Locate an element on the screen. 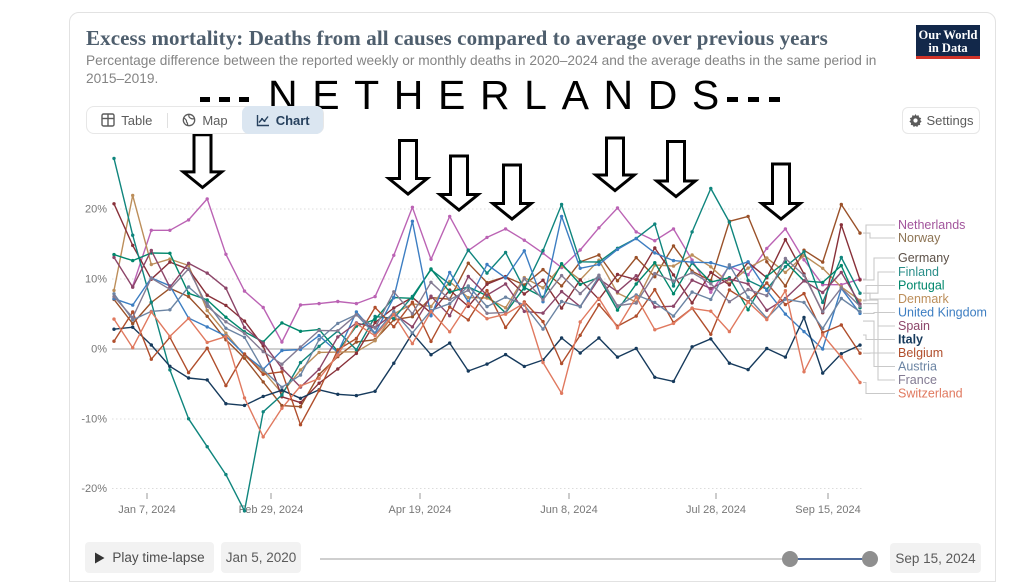  svg-text: 0% is located at coordinates (99, 350).